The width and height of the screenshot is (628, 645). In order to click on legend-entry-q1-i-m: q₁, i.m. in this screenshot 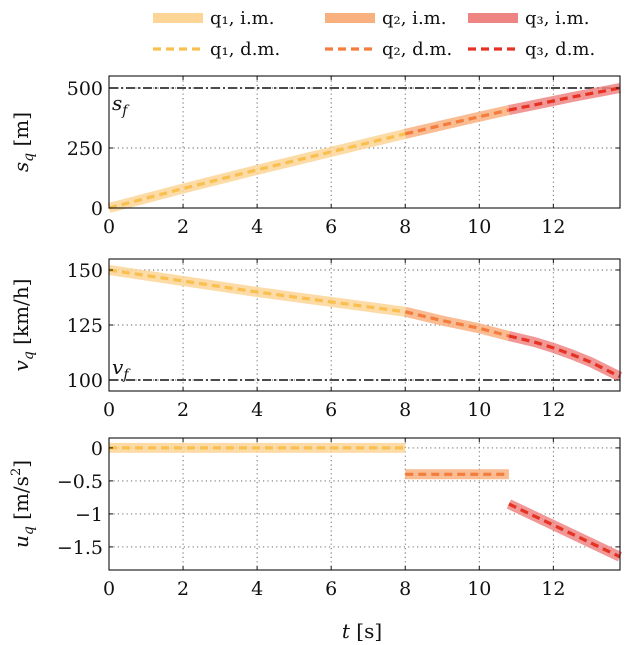, I will do `click(213, 18)`.